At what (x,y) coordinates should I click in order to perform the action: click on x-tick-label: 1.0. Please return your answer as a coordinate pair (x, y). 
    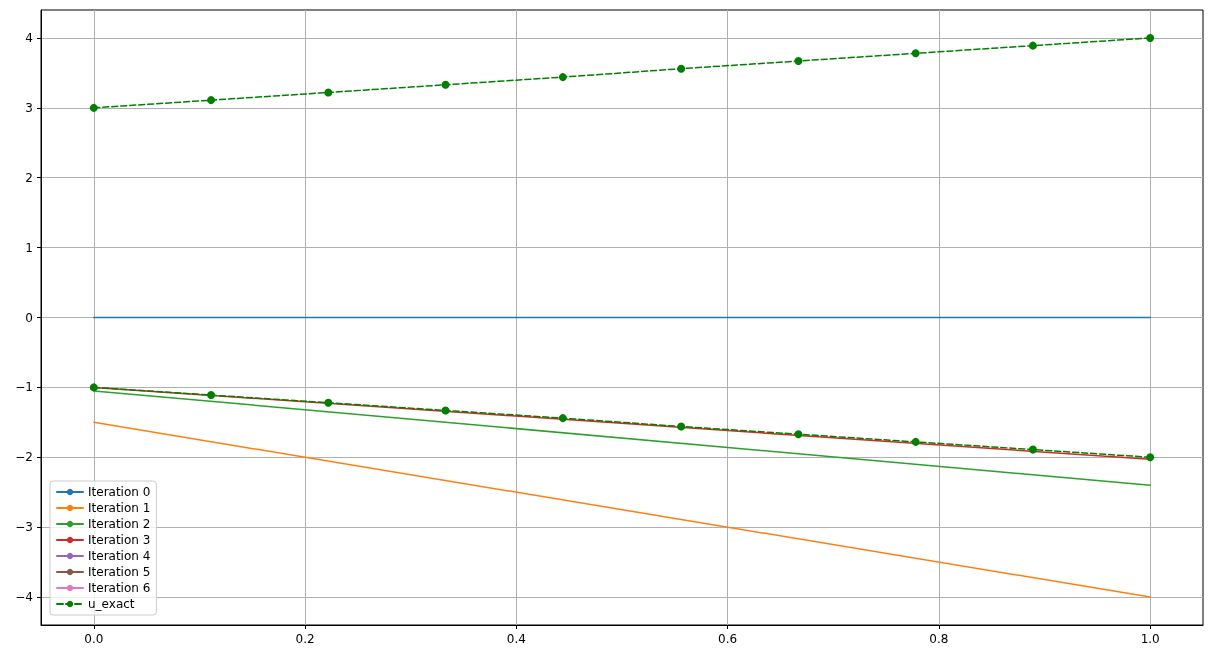
    Looking at the image, I should click on (1150, 639).